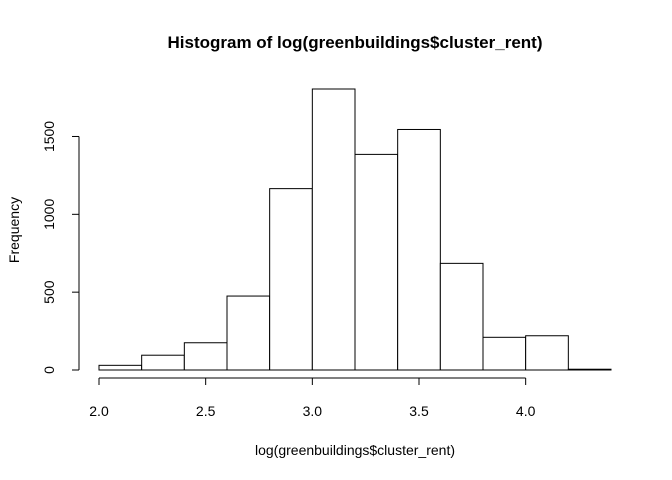 This screenshot has width=672, height=480. I want to click on x-tick-label: 3.5, so click(419, 411).